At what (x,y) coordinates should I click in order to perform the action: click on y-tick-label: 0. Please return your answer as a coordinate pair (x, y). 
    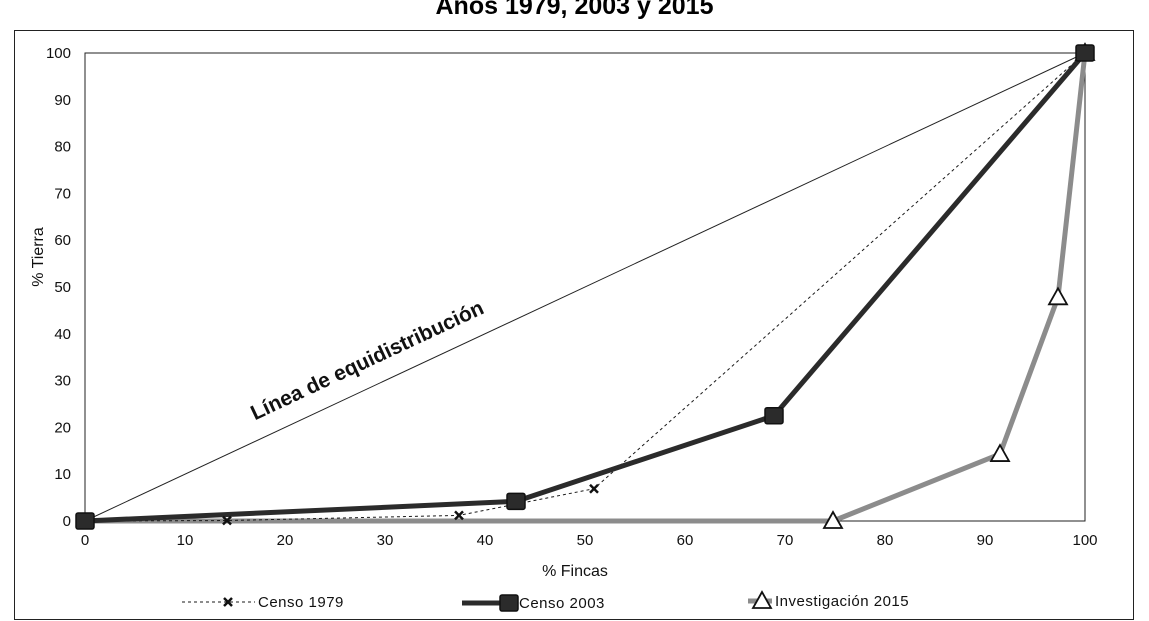
    Looking at the image, I should click on (67, 521).